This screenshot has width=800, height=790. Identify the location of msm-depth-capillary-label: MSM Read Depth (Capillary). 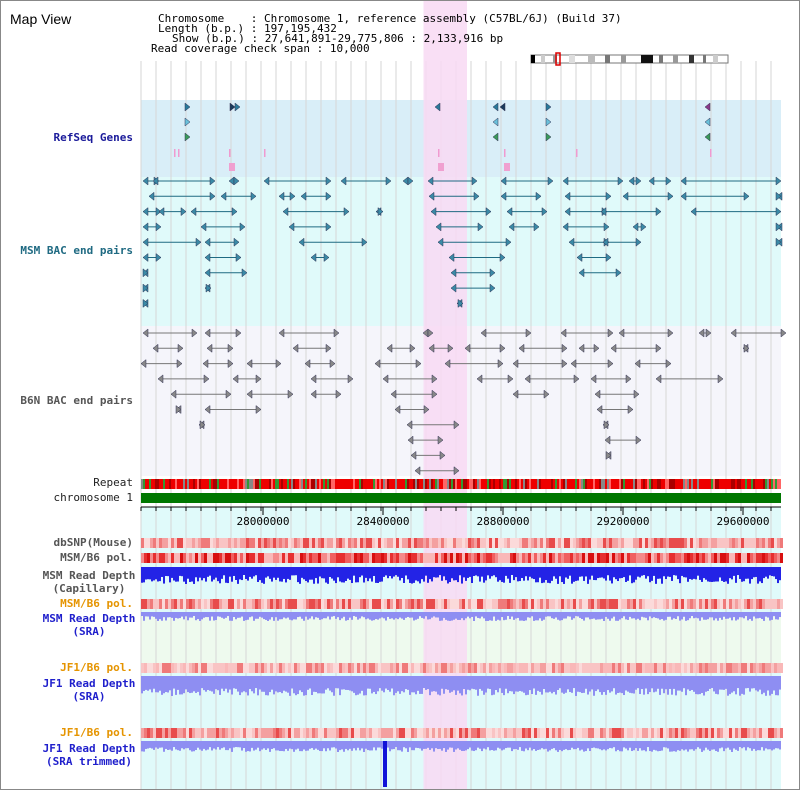
(89, 582).